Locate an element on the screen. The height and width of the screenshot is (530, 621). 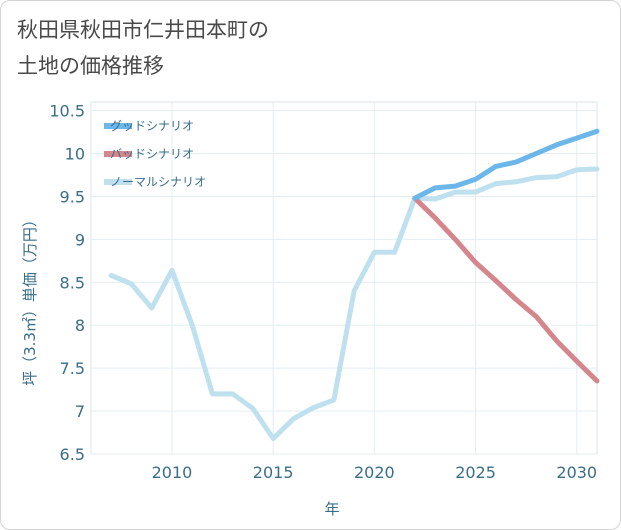
x-tick-label: 2015 is located at coordinates (273, 472).